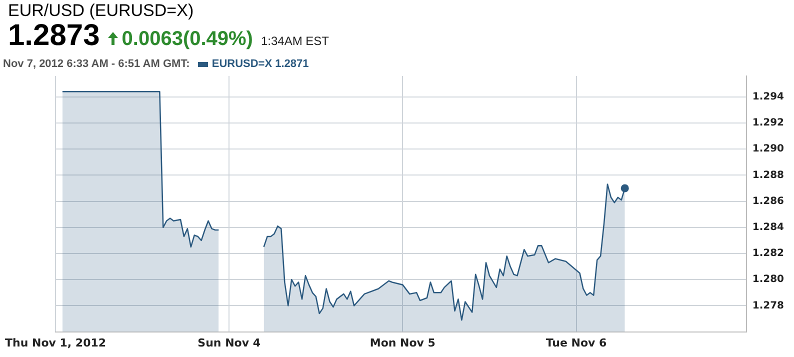  Describe the element at coordinates (294, 41) in the screenshot. I see `text: 1:34AM EST` at that location.